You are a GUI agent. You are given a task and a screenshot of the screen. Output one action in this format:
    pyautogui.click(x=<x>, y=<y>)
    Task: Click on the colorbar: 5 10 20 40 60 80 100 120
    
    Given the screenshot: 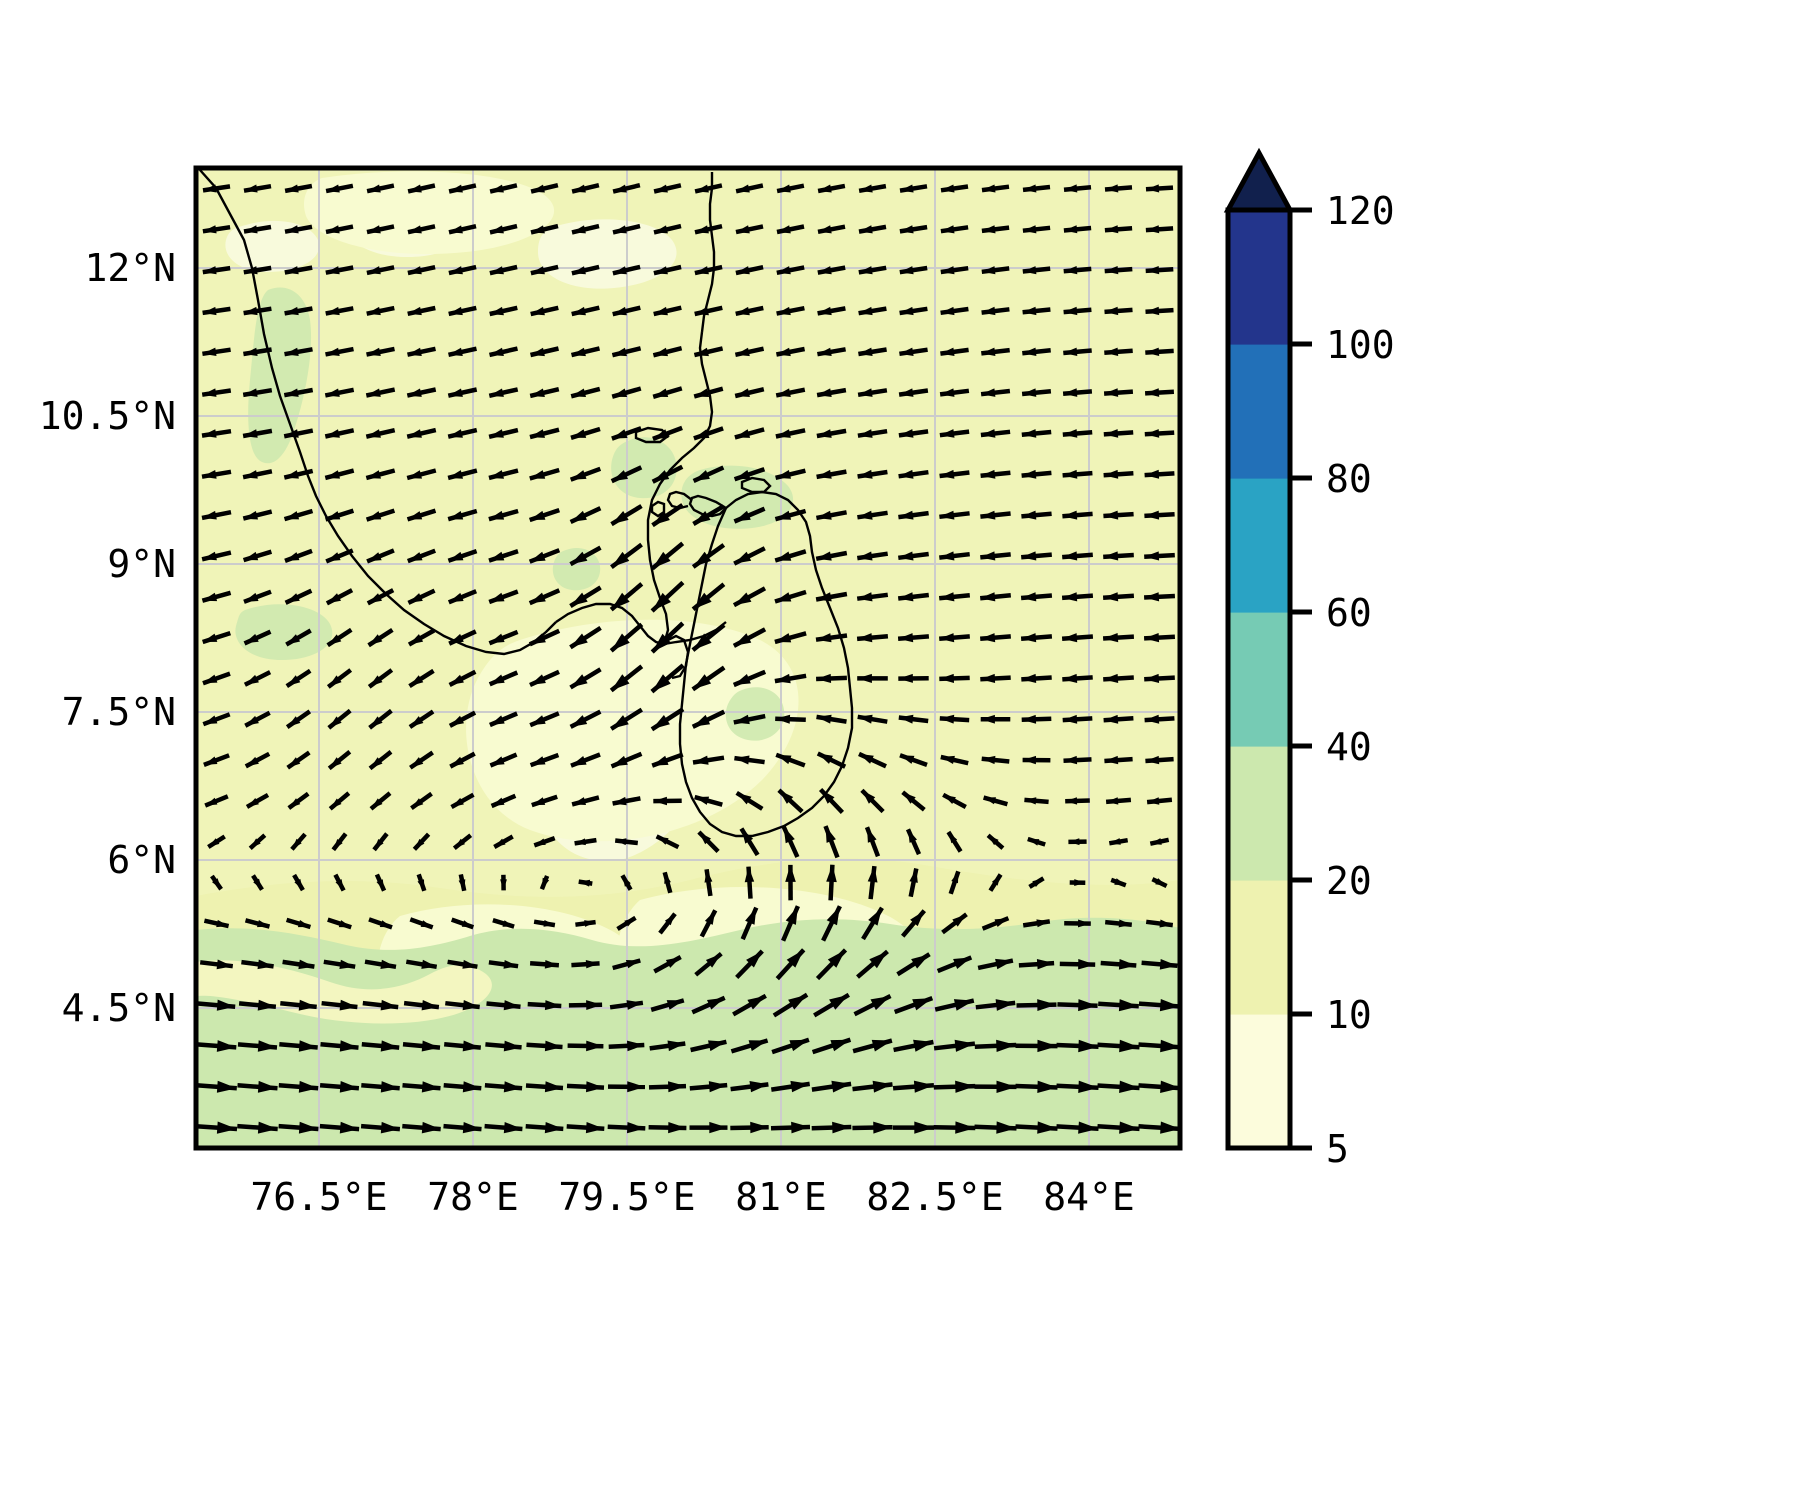 What is the action you would take?
    pyautogui.click(x=1309, y=659)
    